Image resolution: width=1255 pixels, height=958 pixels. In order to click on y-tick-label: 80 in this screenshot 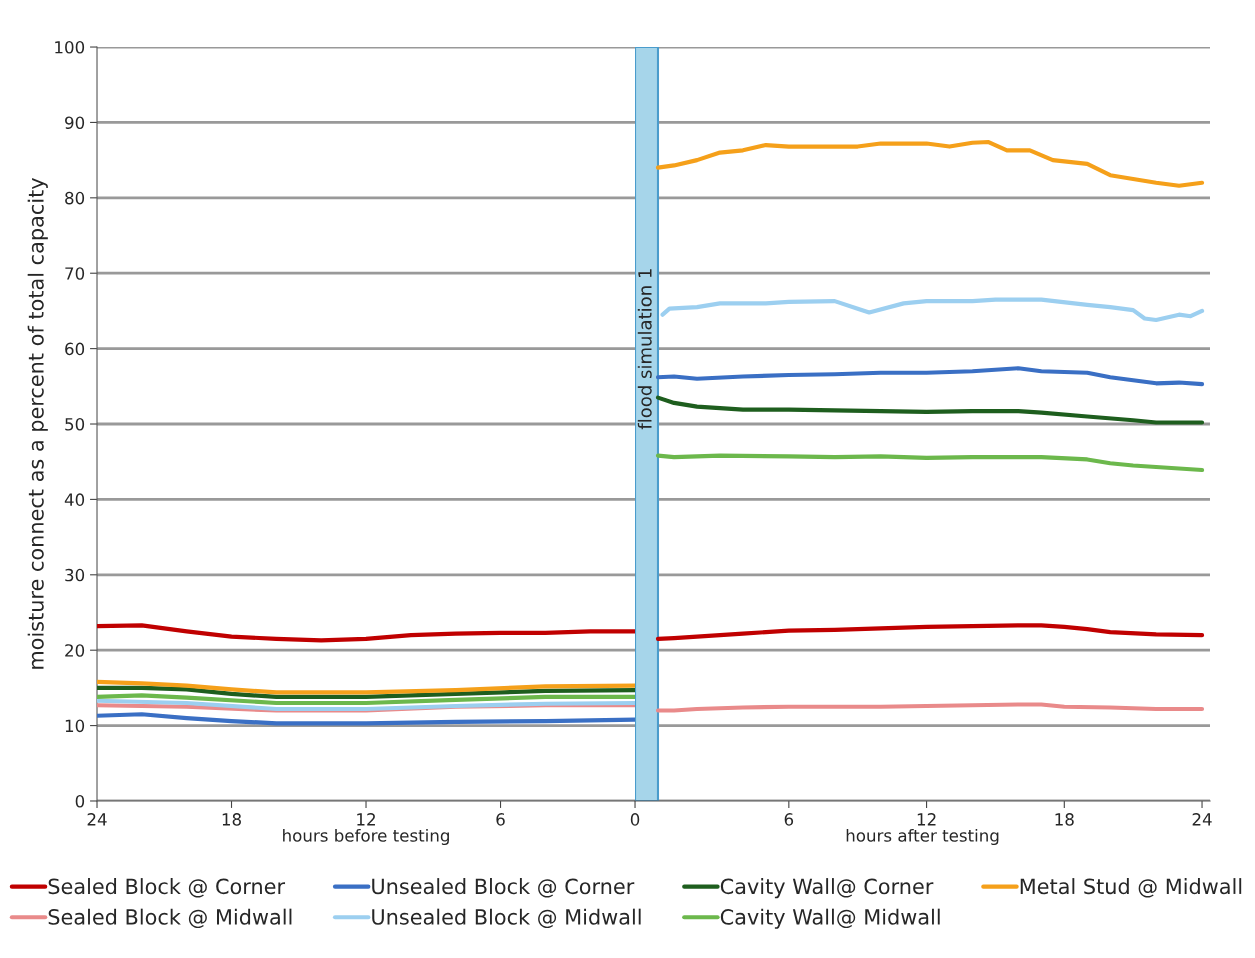, I will do `click(75, 198)`.